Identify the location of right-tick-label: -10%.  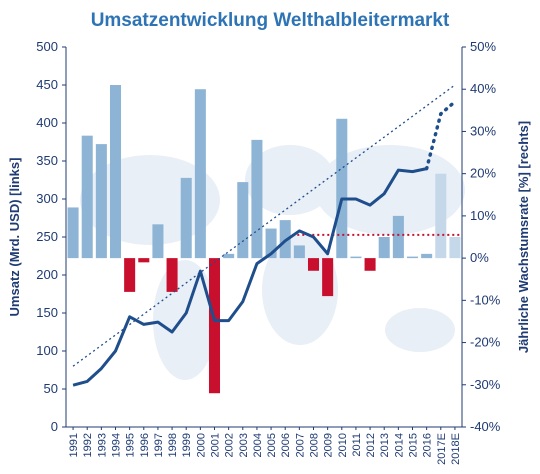
(485, 299).